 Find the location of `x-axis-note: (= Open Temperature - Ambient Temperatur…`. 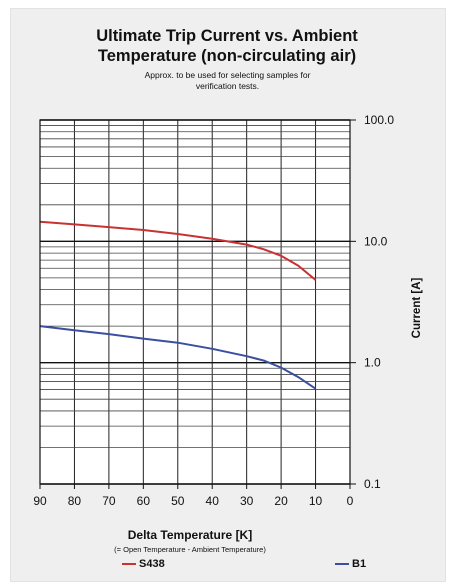

x-axis-note: (= Open Temperature - Ambient Temperatur… is located at coordinates (190, 549).